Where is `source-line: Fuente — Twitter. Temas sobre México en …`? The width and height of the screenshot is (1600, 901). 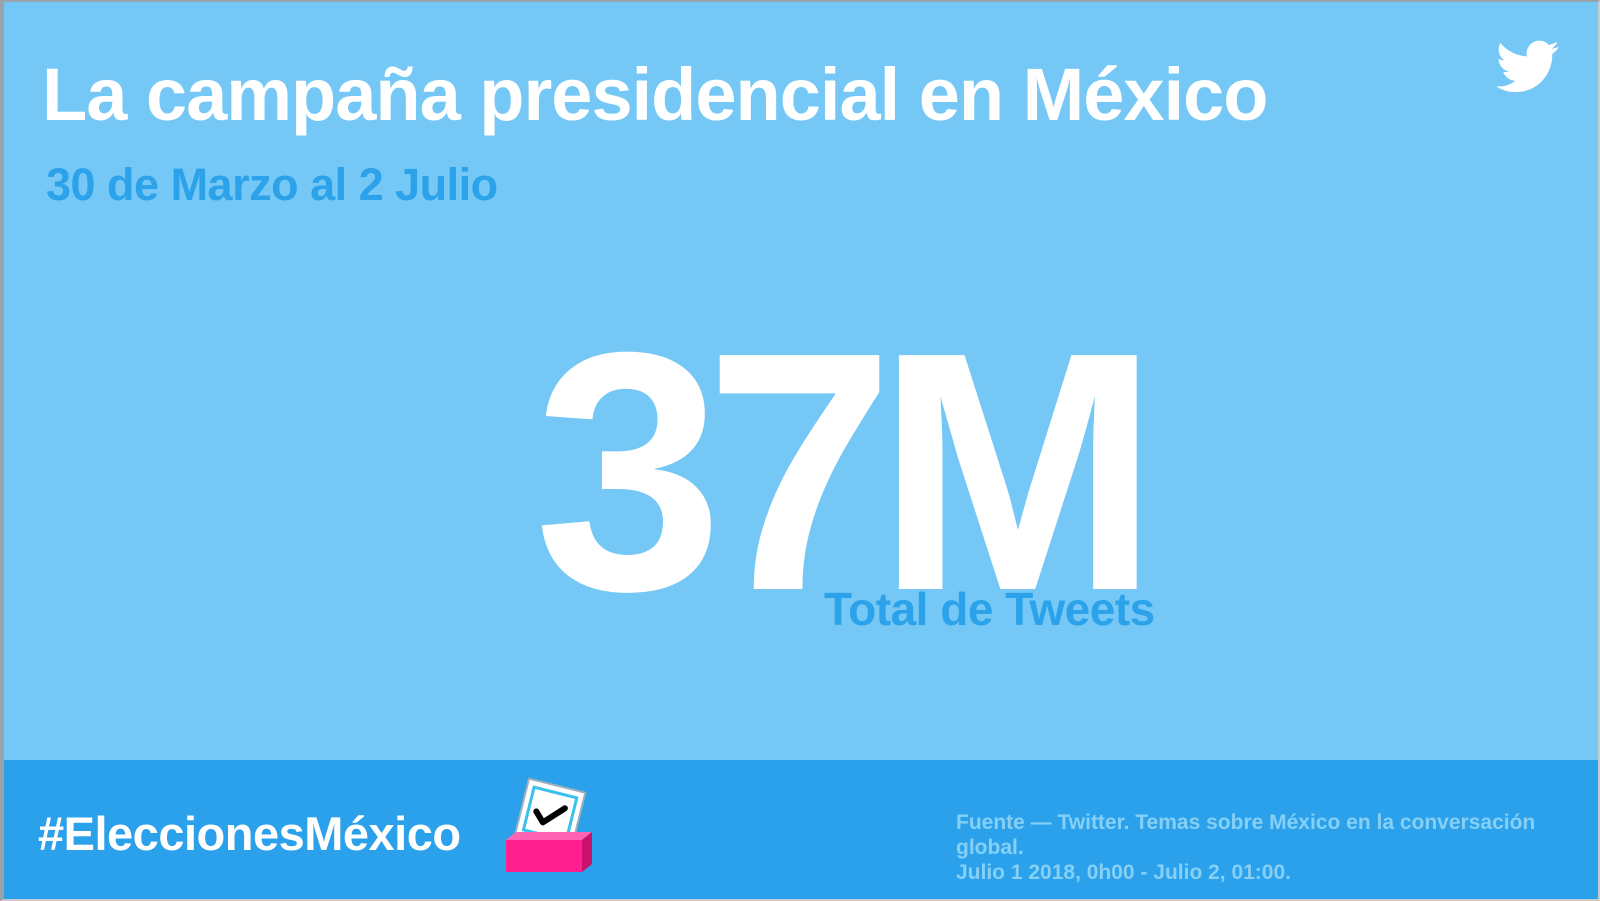 source-line: Fuente — Twitter. Temas sobre México en … is located at coordinates (1246, 822).